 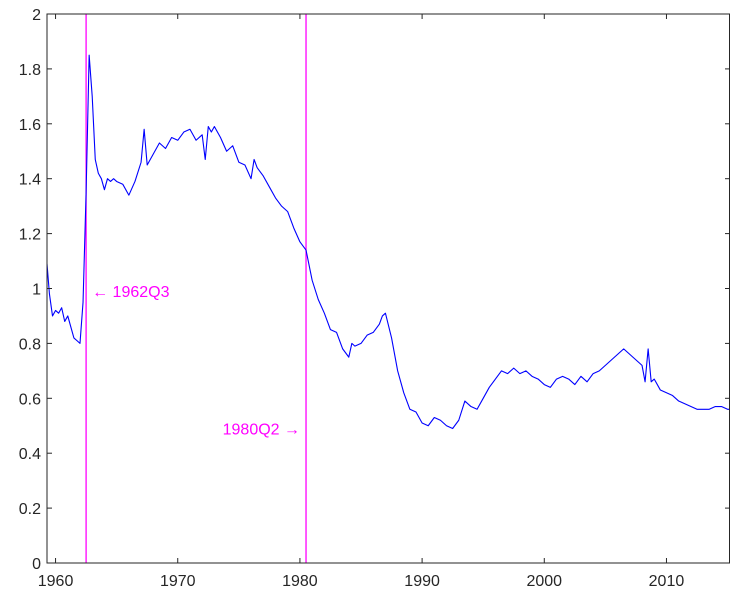 I want to click on y-tick-label: 0, so click(x=36, y=564).